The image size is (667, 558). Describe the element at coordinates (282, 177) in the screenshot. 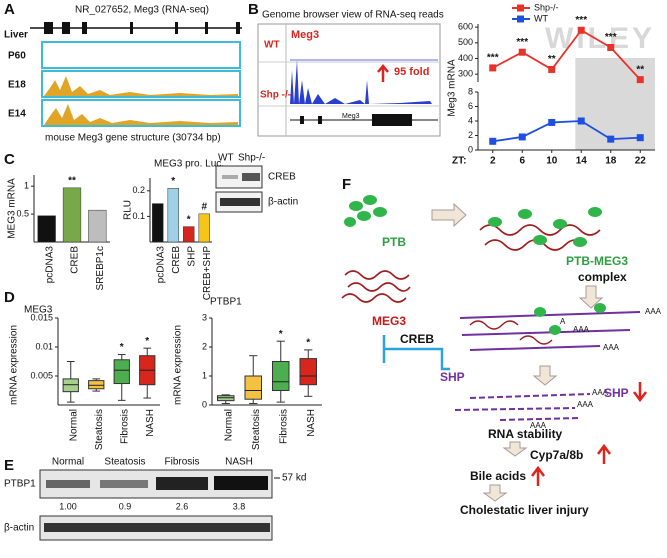

I see `band-label: CREB` at that location.